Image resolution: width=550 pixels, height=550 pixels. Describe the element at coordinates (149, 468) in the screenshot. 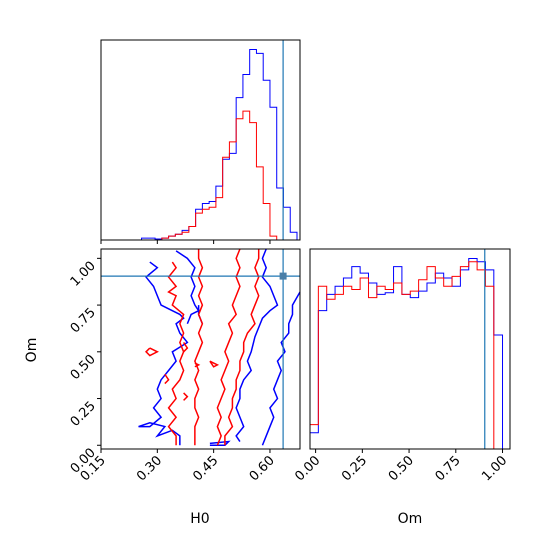

I see `x-tick-label: 0.30` at that location.